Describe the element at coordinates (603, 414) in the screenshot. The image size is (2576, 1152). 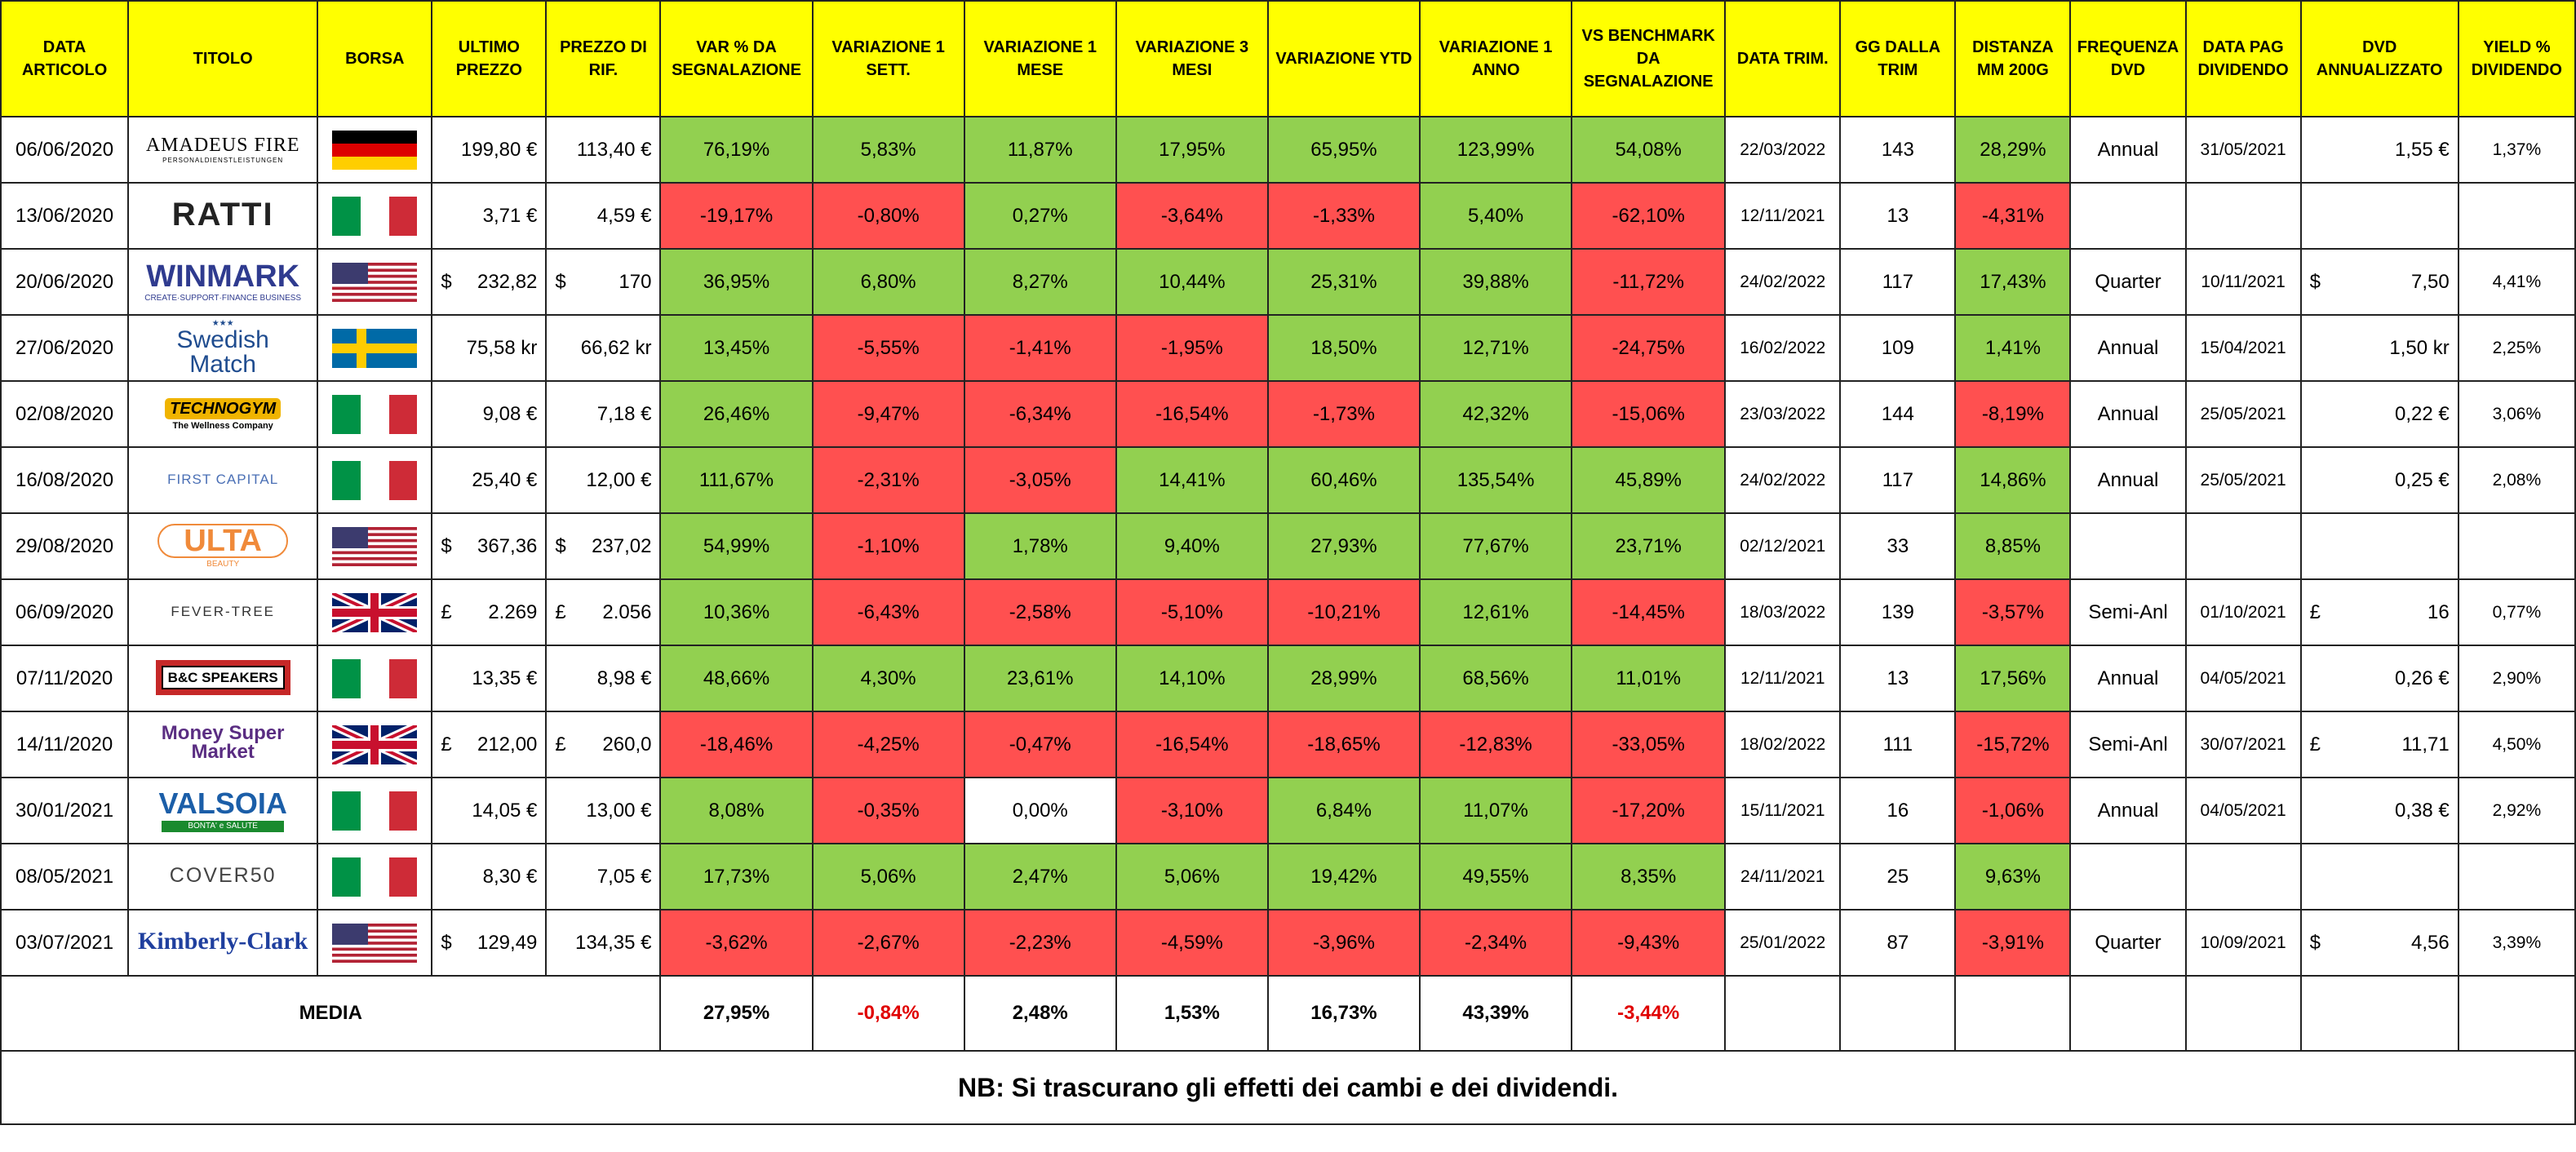
I see `reference-price: 7,18 €` at that location.